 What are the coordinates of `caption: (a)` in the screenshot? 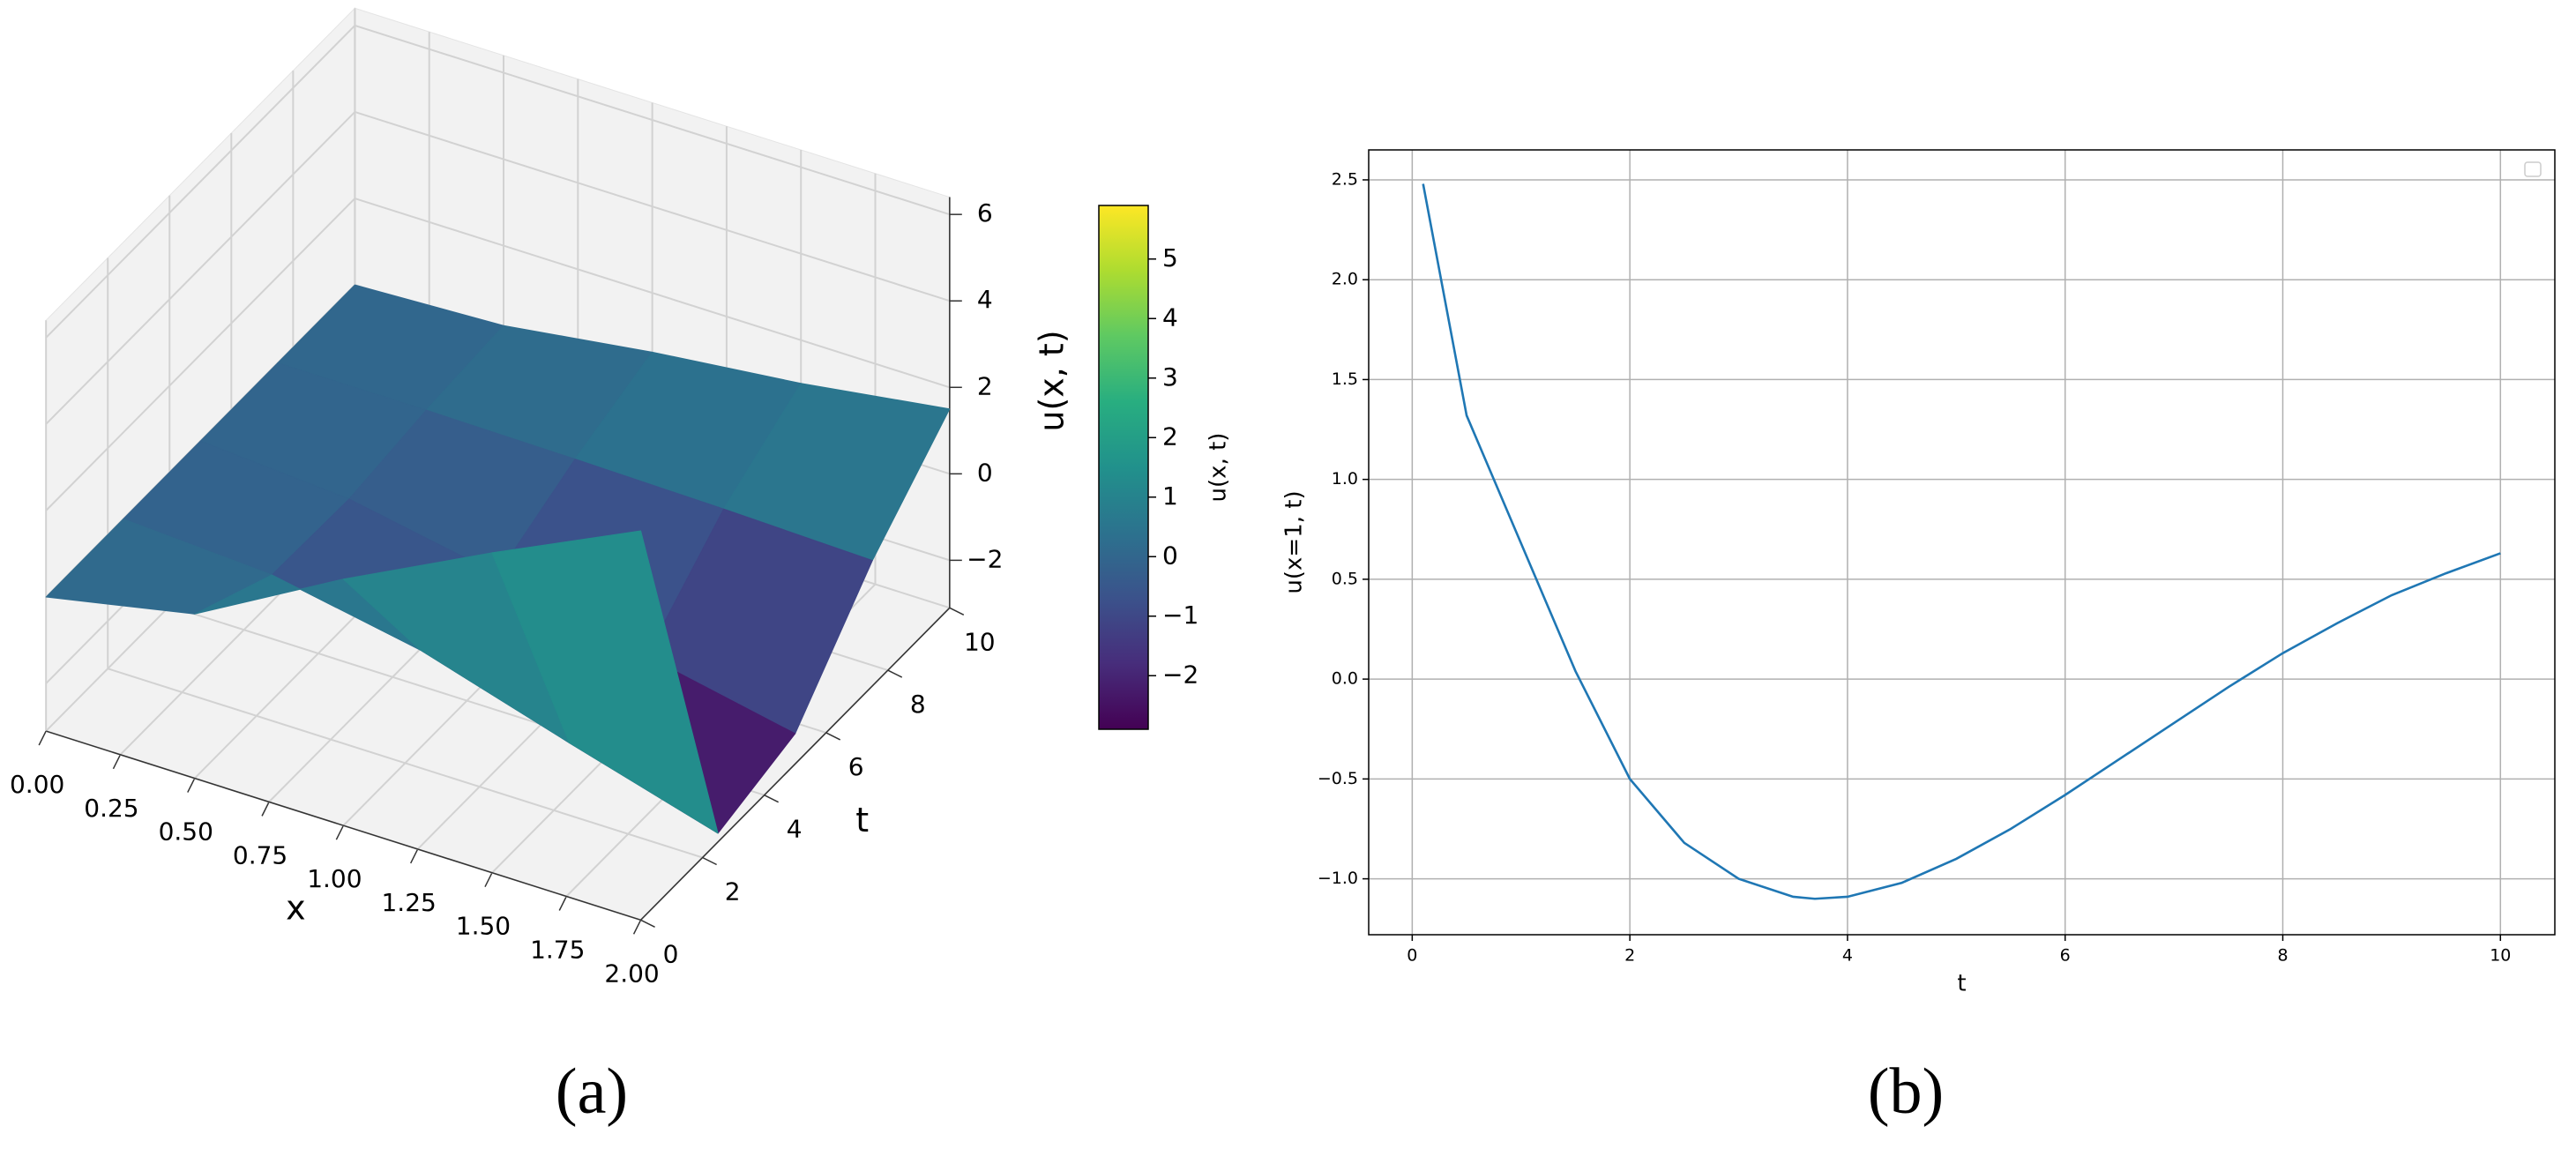 It's located at (592, 1092).